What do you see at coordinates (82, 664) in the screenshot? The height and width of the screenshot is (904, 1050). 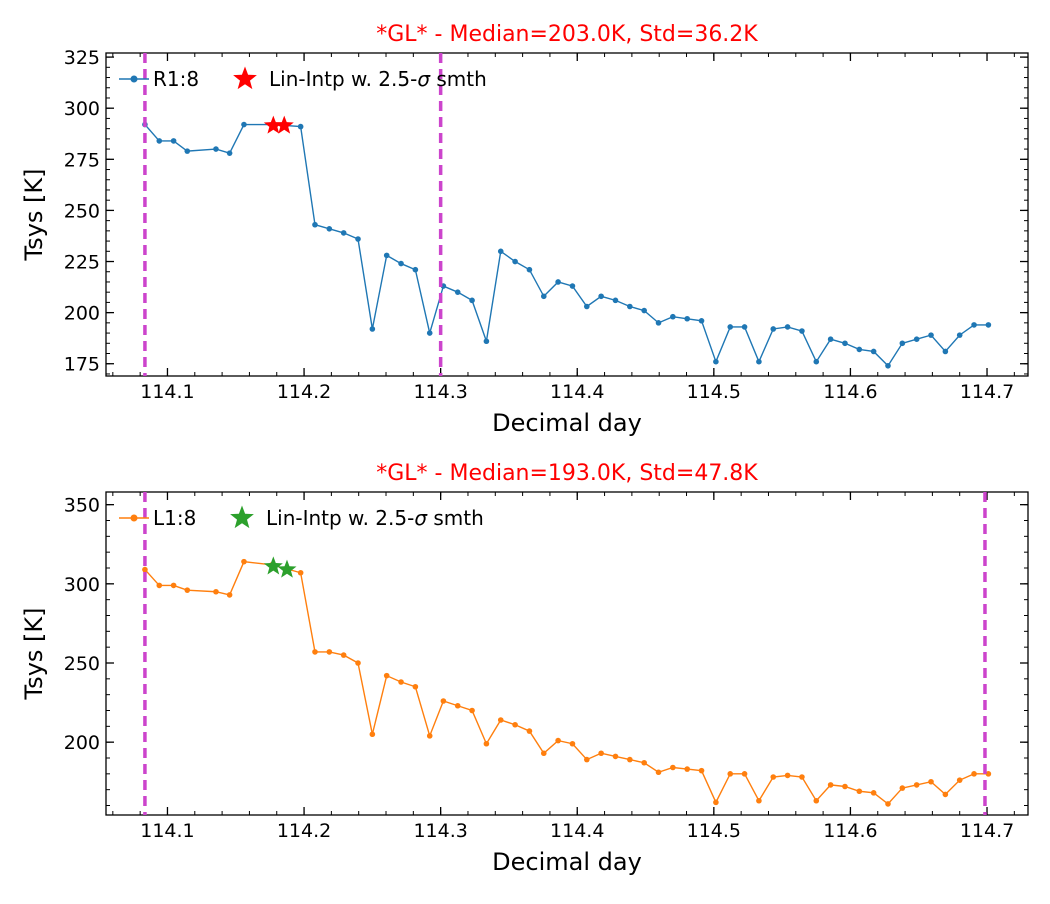 I see `y-tick-label: 250` at bounding box center [82, 664].